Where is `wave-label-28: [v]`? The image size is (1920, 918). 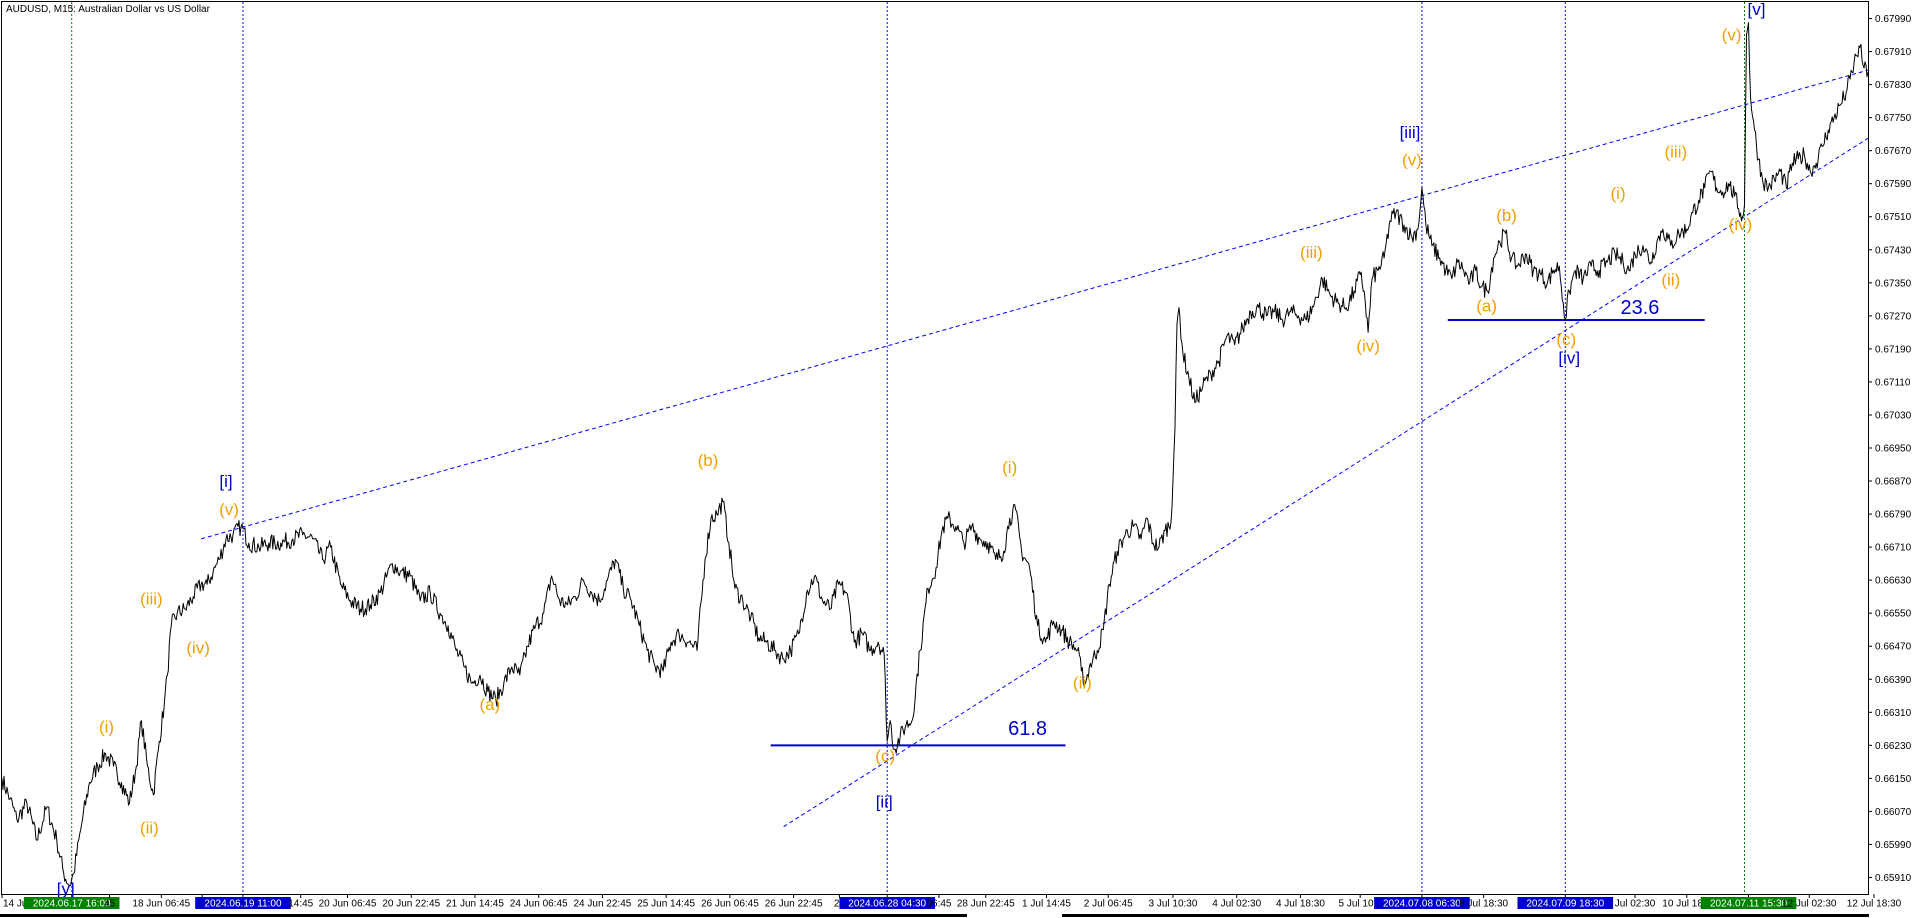 wave-label-28: [v] is located at coordinates (1757, 9).